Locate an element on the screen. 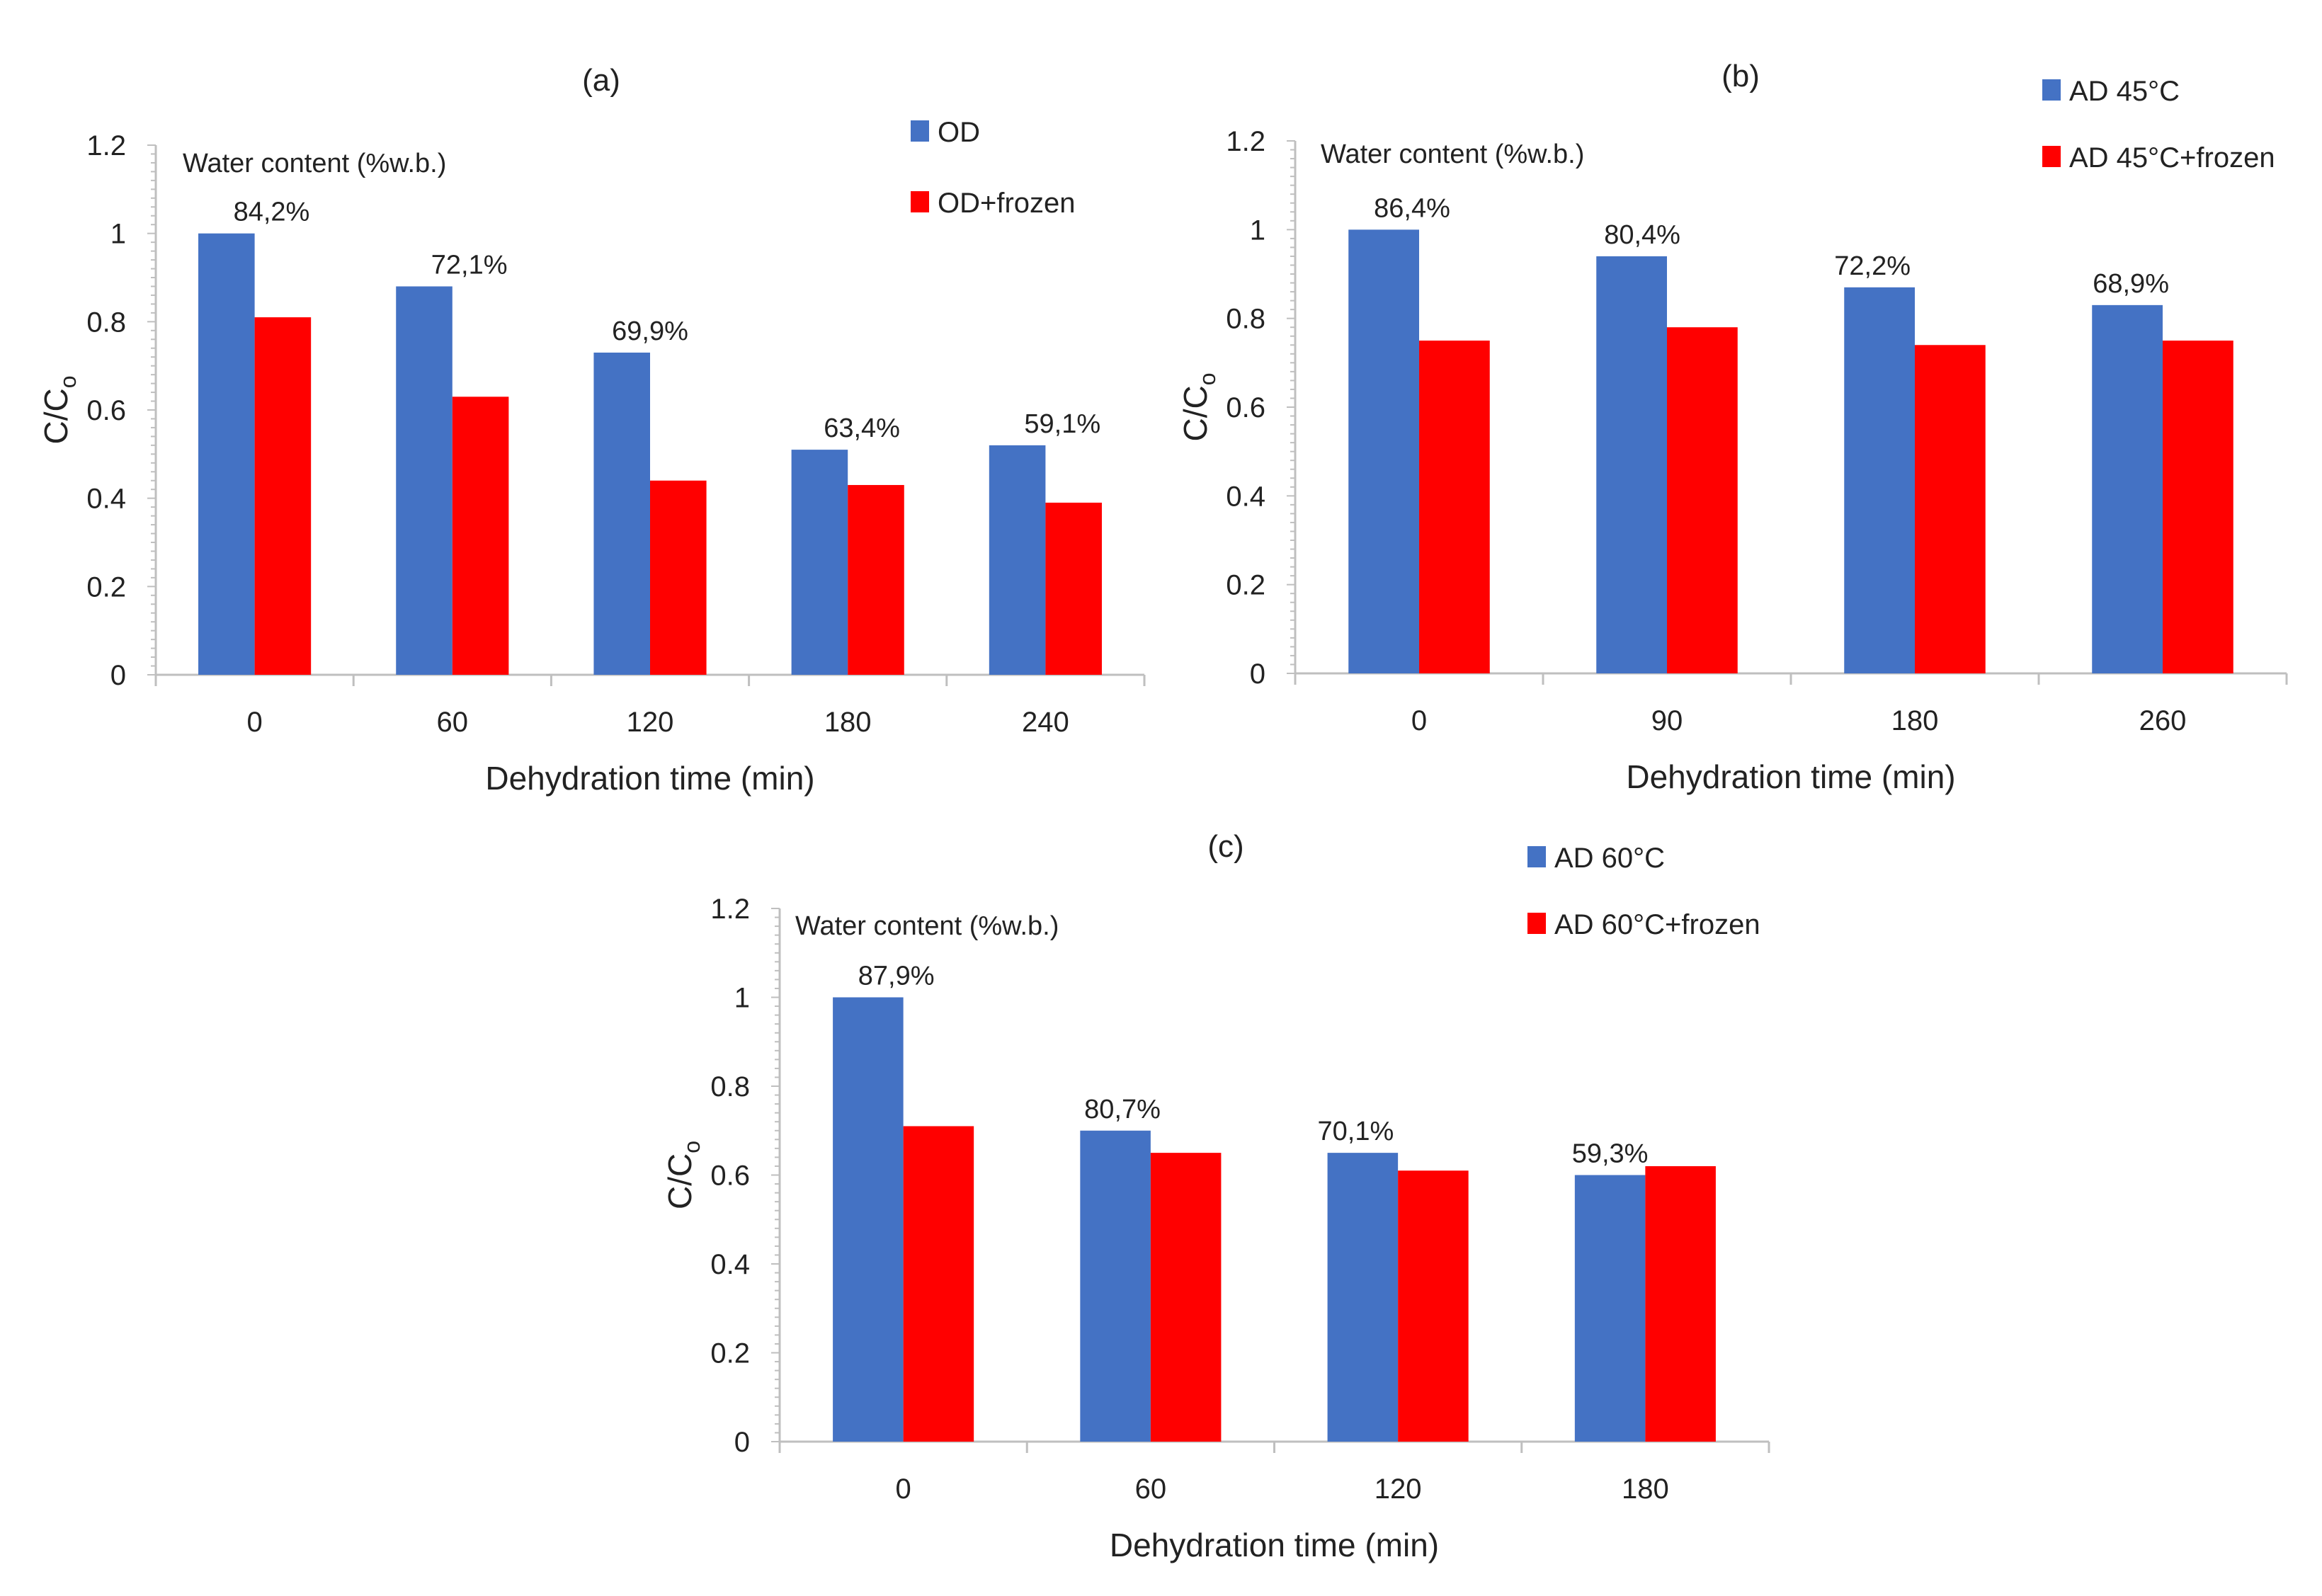 Image resolution: width=2322 pixels, height=1596 pixels. water-content-label: 63,4% is located at coordinates (862, 428).